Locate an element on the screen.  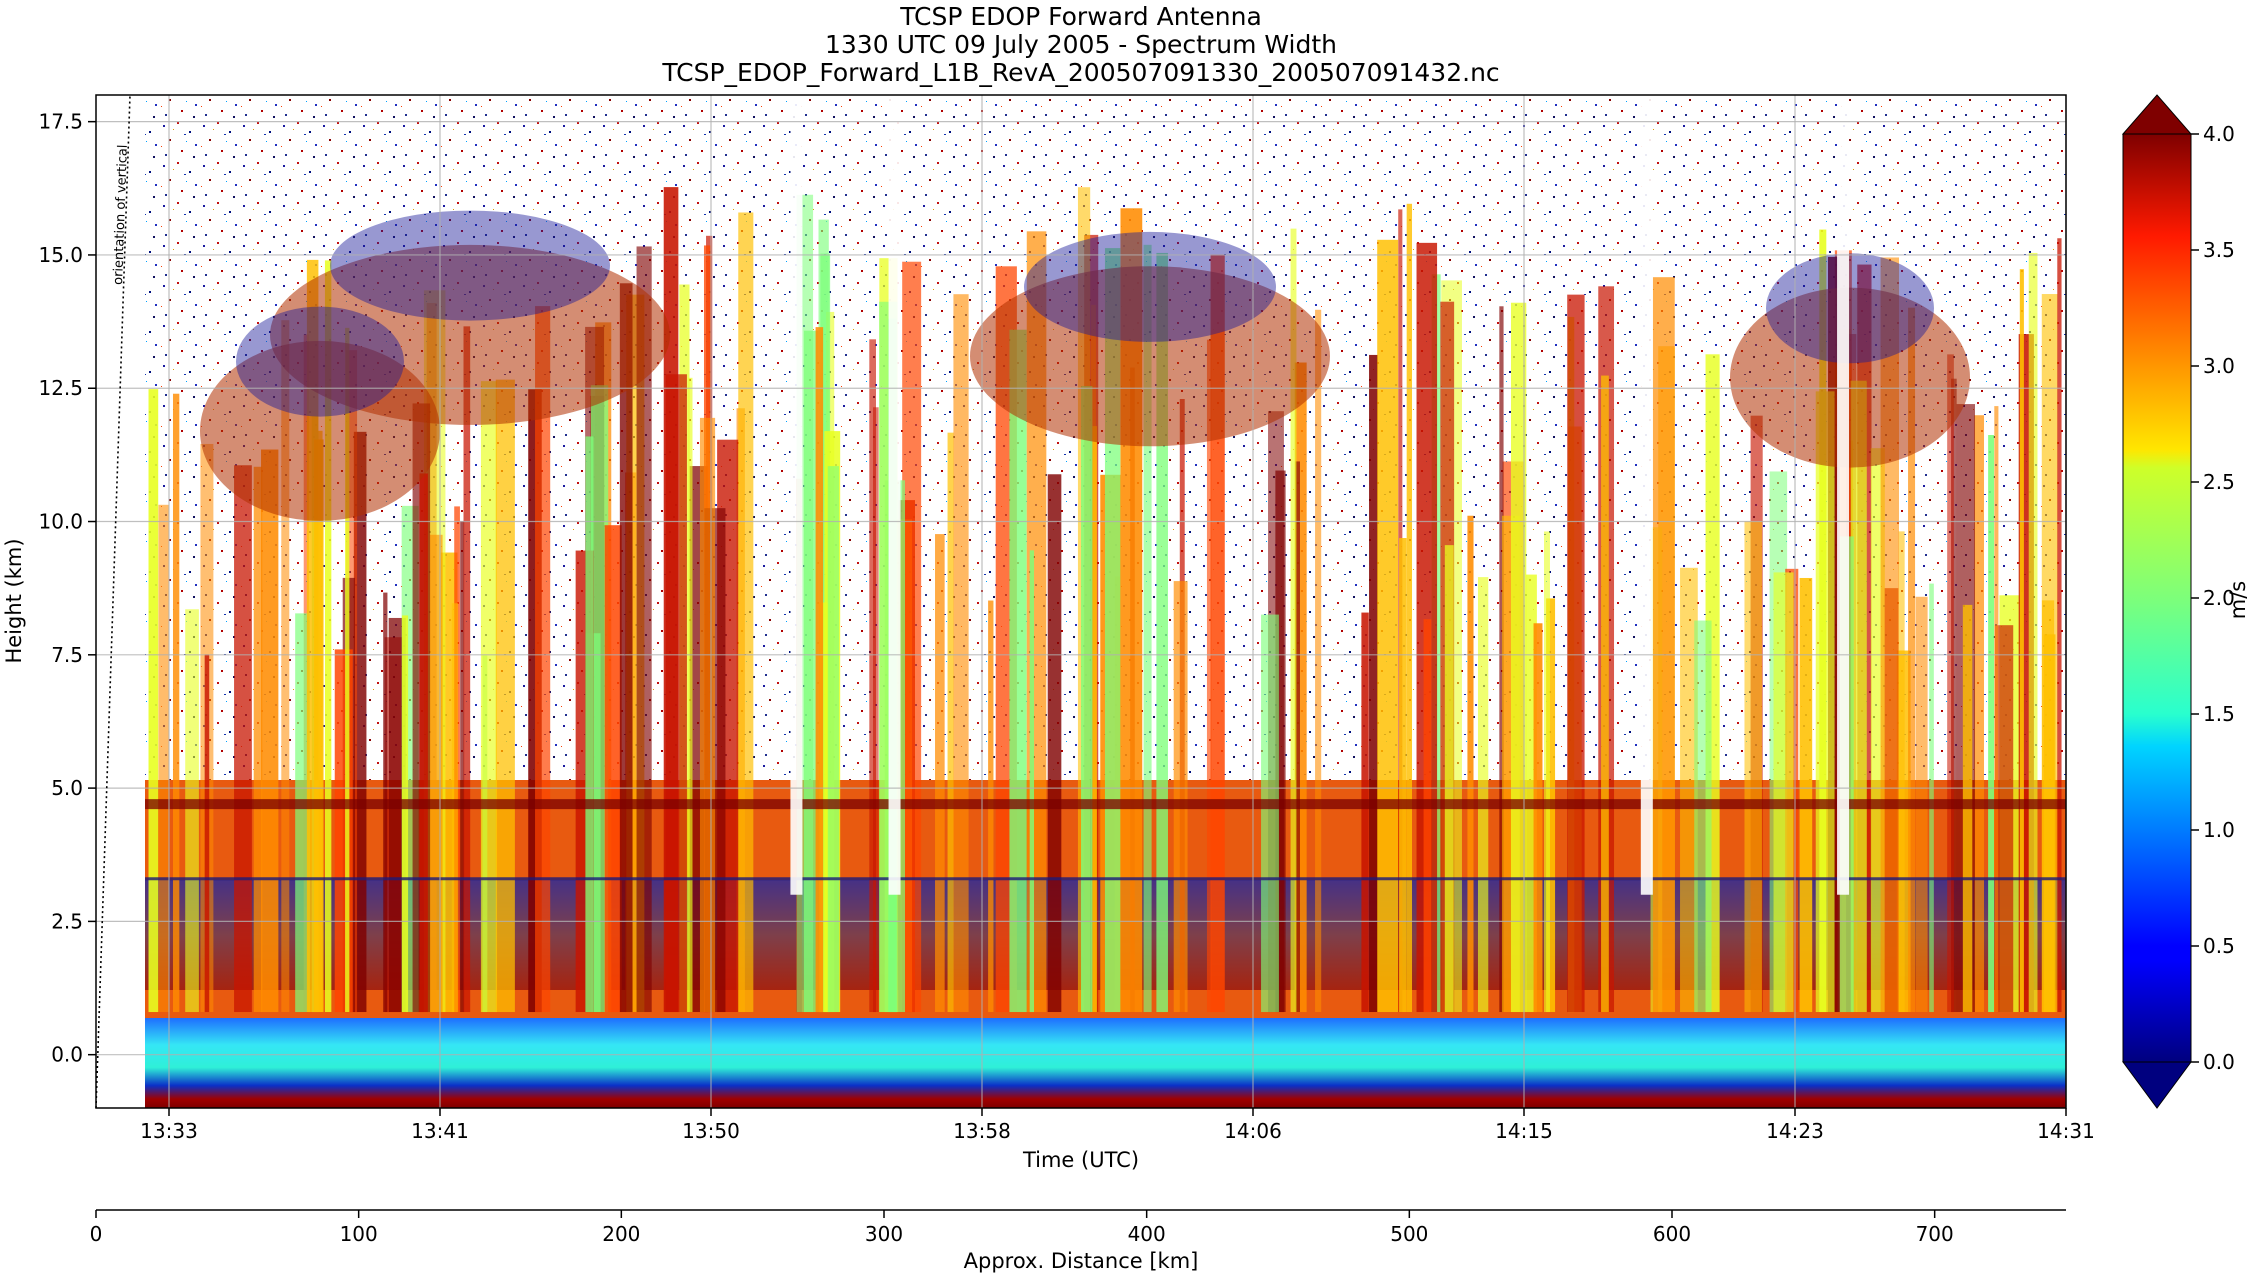
y-tick-label: 7.5 is located at coordinates (67, 655).